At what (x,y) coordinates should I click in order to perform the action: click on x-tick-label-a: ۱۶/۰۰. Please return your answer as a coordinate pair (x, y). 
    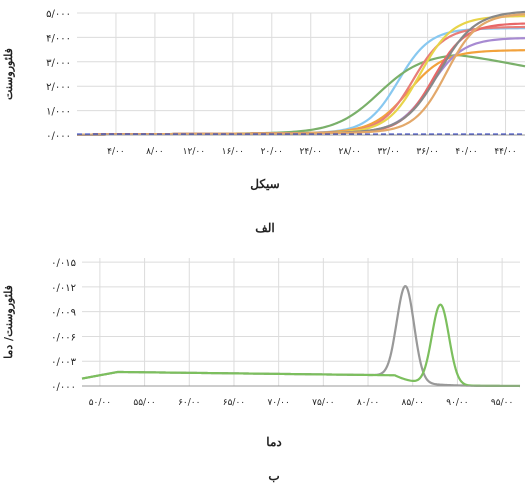
    Looking at the image, I should click on (233, 152).